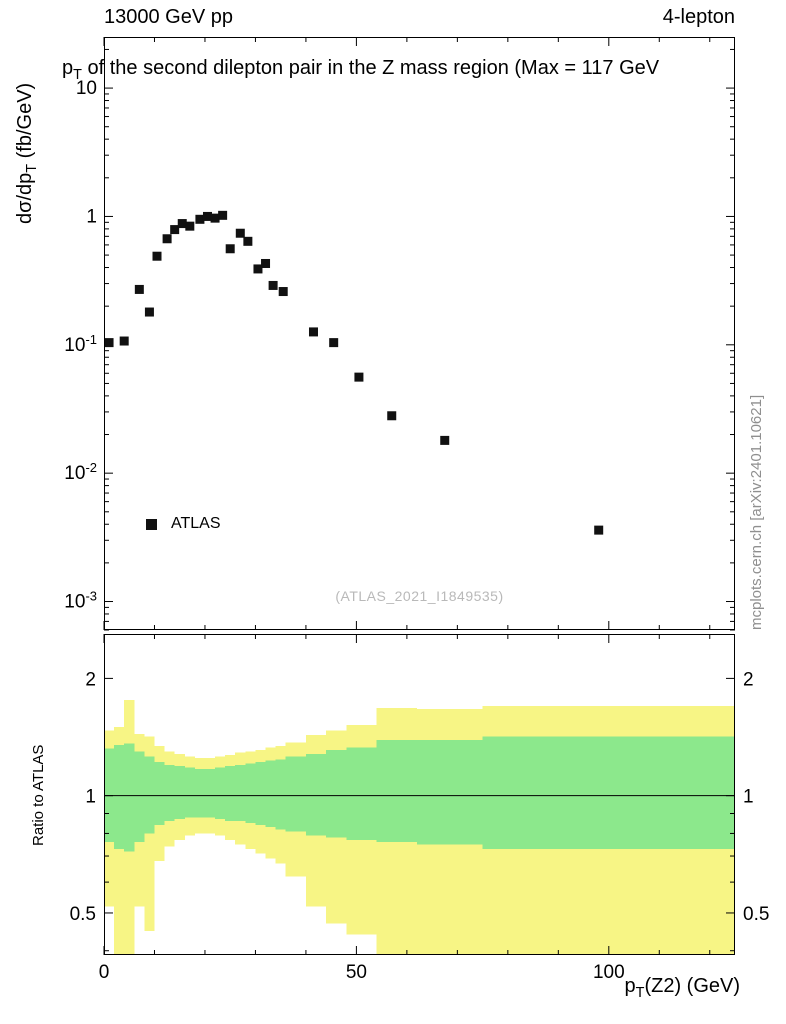 The width and height of the screenshot is (786, 1024). What do you see at coordinates (80, 472) in the screenshot?
I see `svg-text: 10⁻²` at bounding box center [80, 472].